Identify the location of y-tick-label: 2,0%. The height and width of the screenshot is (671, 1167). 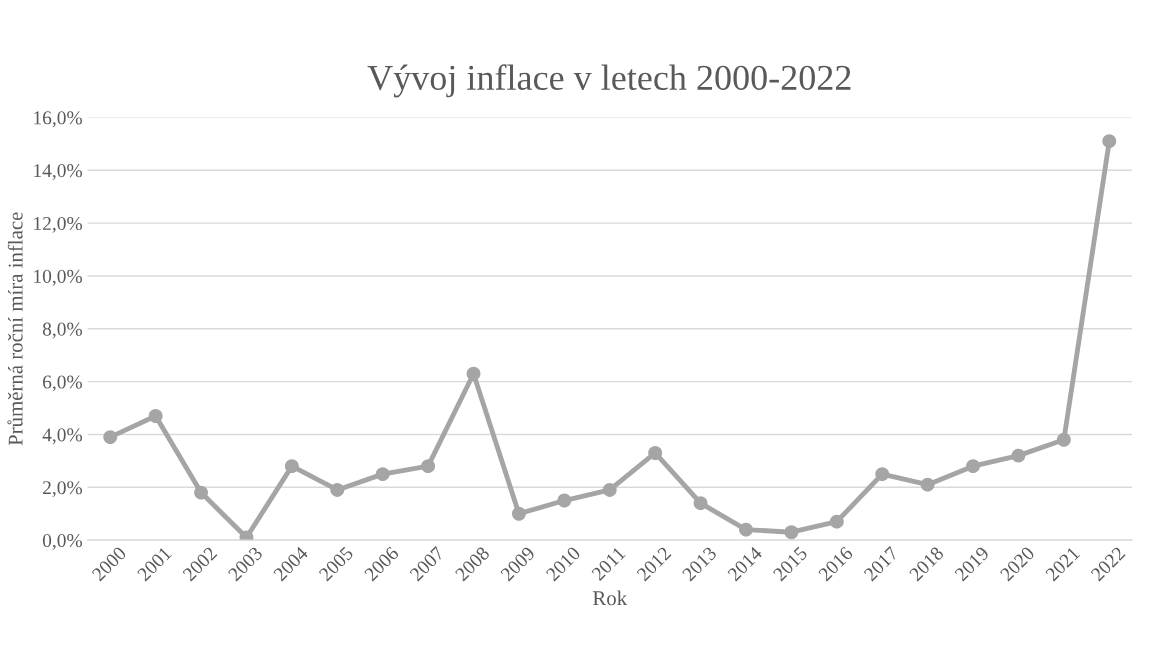
(62, 489).